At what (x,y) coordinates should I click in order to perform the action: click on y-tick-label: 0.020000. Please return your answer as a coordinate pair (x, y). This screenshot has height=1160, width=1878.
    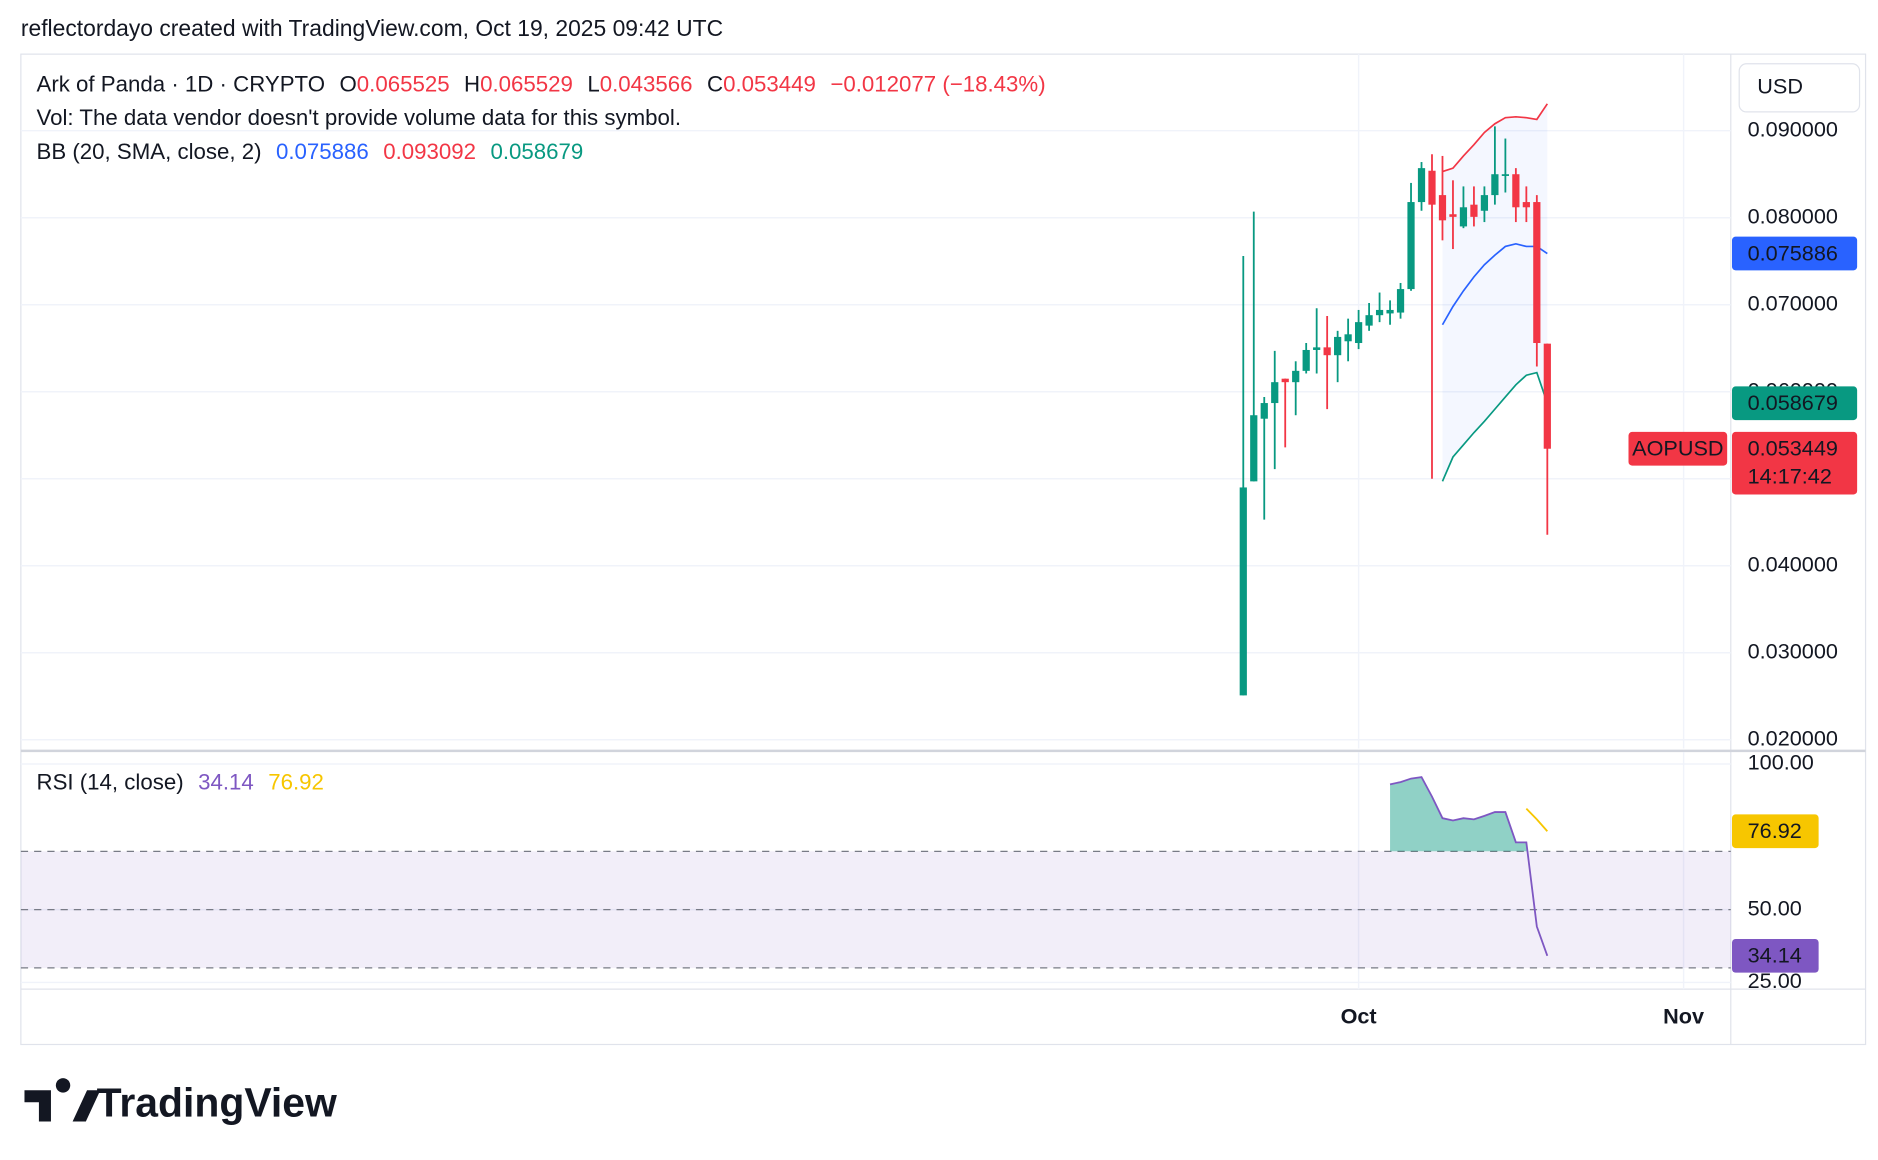
    Looking at the image, I should click on (1793, 737).